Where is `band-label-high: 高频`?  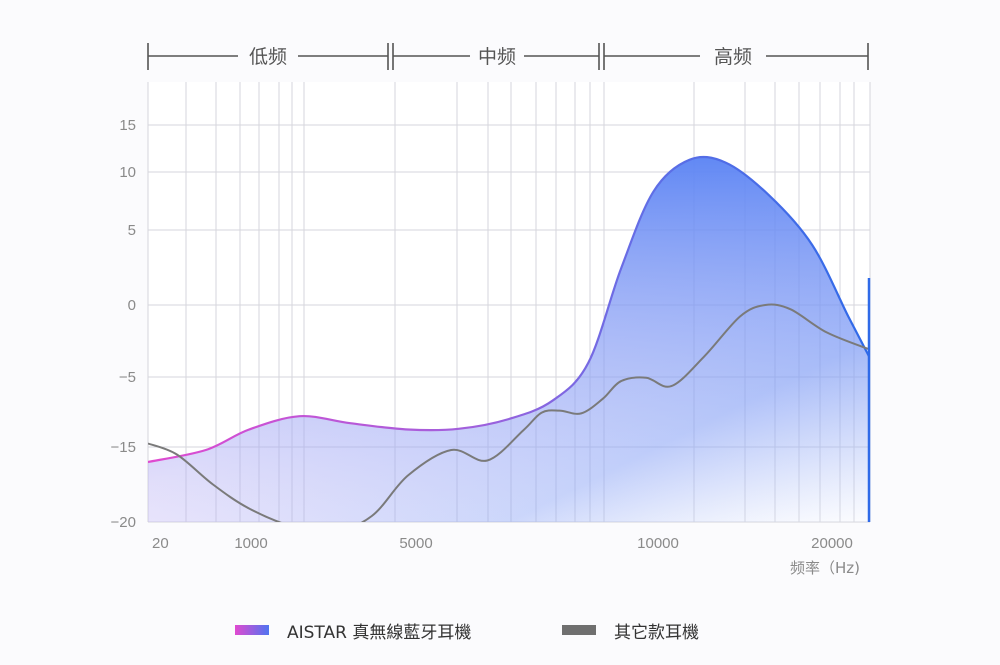 band-label-high: 高频 is located at coordinates (733, 57).